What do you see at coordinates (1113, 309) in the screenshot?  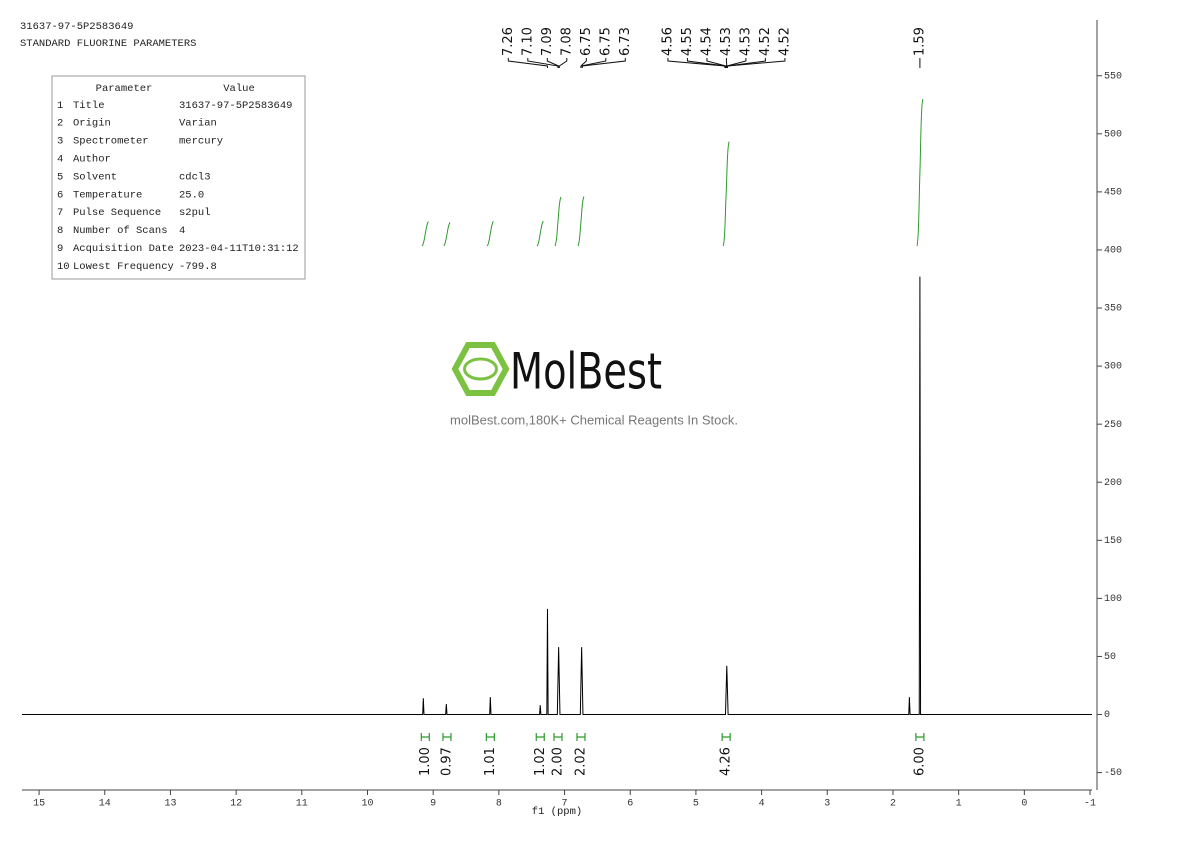 I see `y-tick-label: 350` at bounding box center [1113, 309].